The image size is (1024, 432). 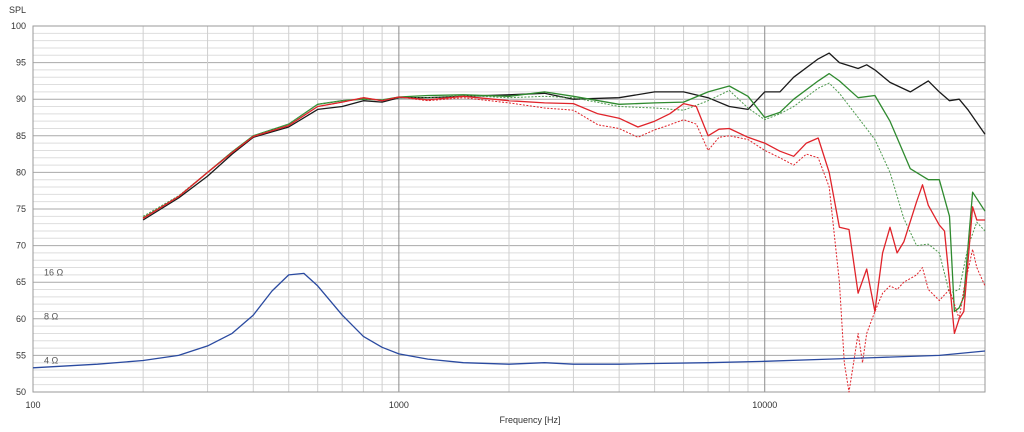 What do you see at coordinates (21, 209) in the screenshot?
I see `y-tick-label: 75` at bounding box center [21, 209].